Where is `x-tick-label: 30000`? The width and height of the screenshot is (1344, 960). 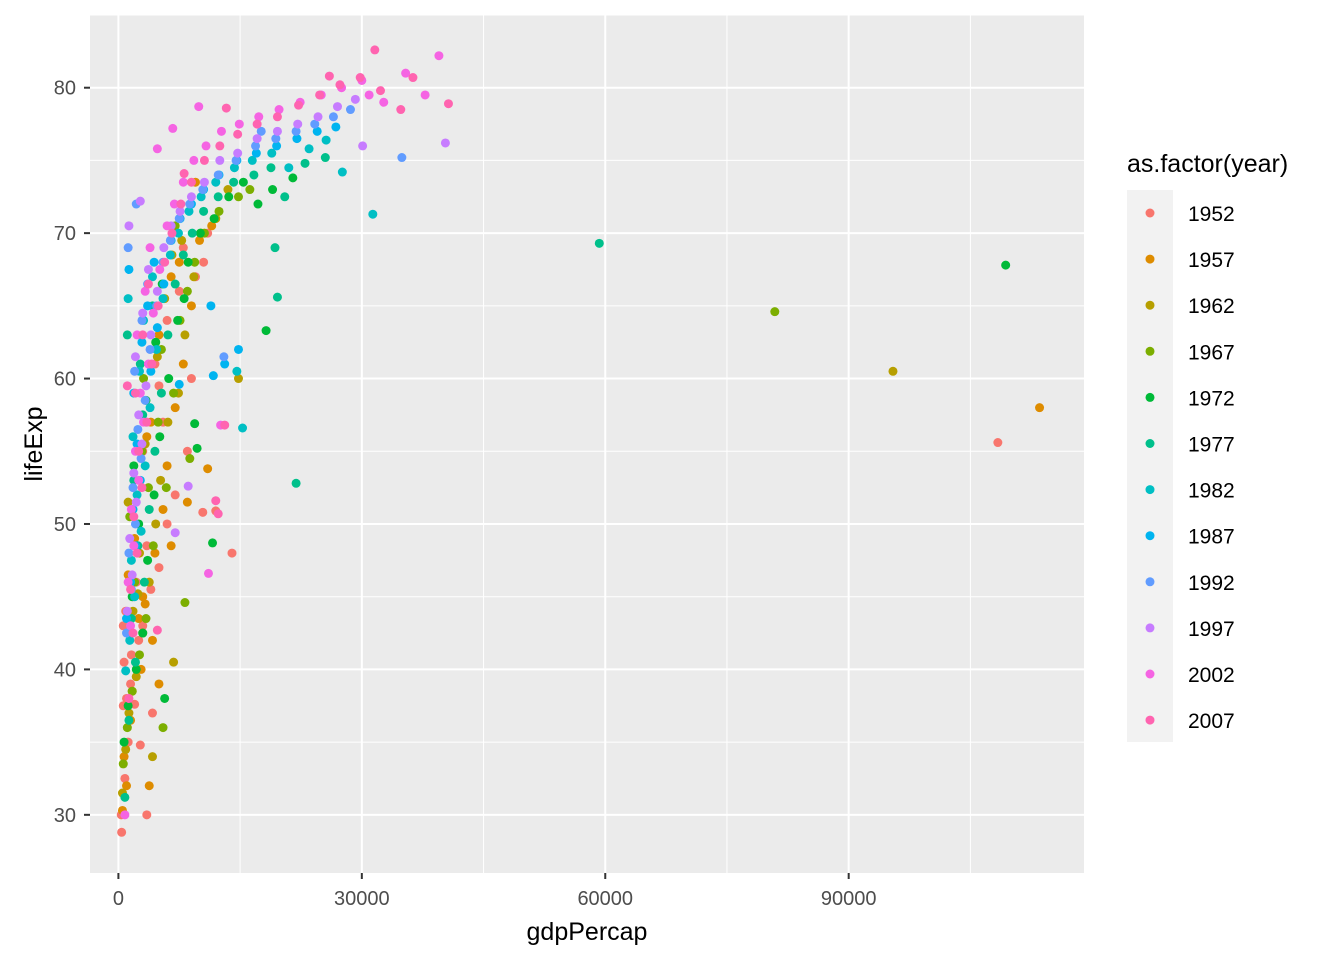 x-tick-label: 30000 is located at coordinates (362, 899).